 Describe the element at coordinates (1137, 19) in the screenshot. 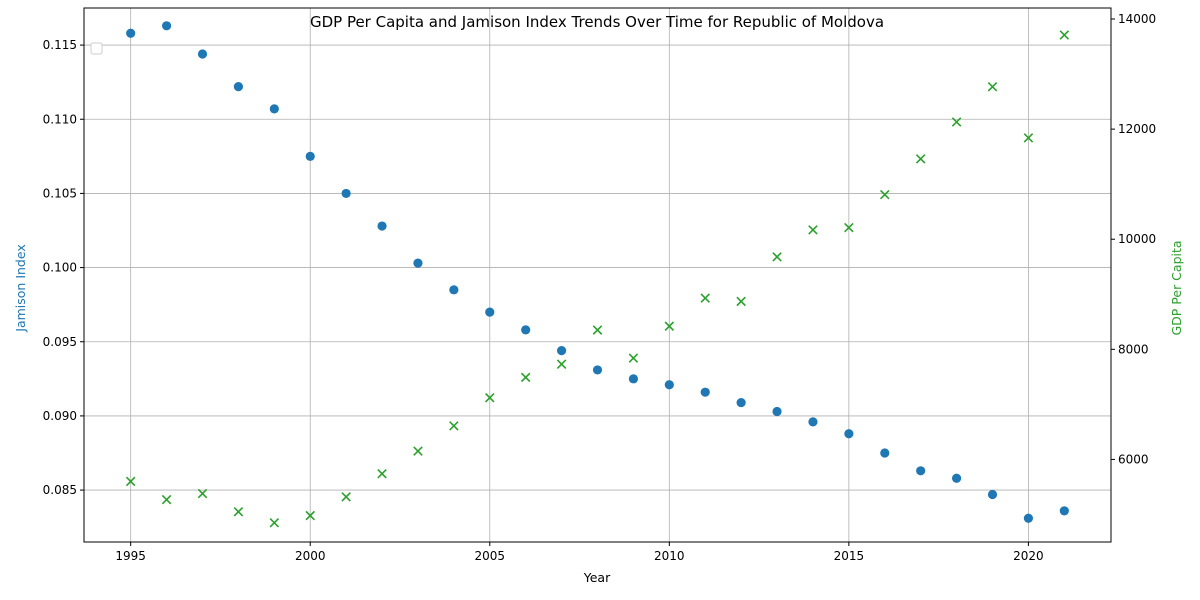

I see `right-y-tick-label: 14000` at that location.